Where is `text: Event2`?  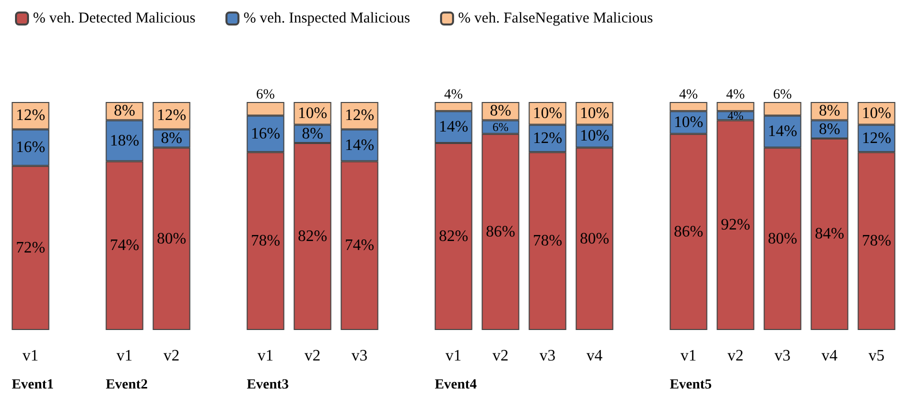 text: Event2 is located at coordinates (127, 385).